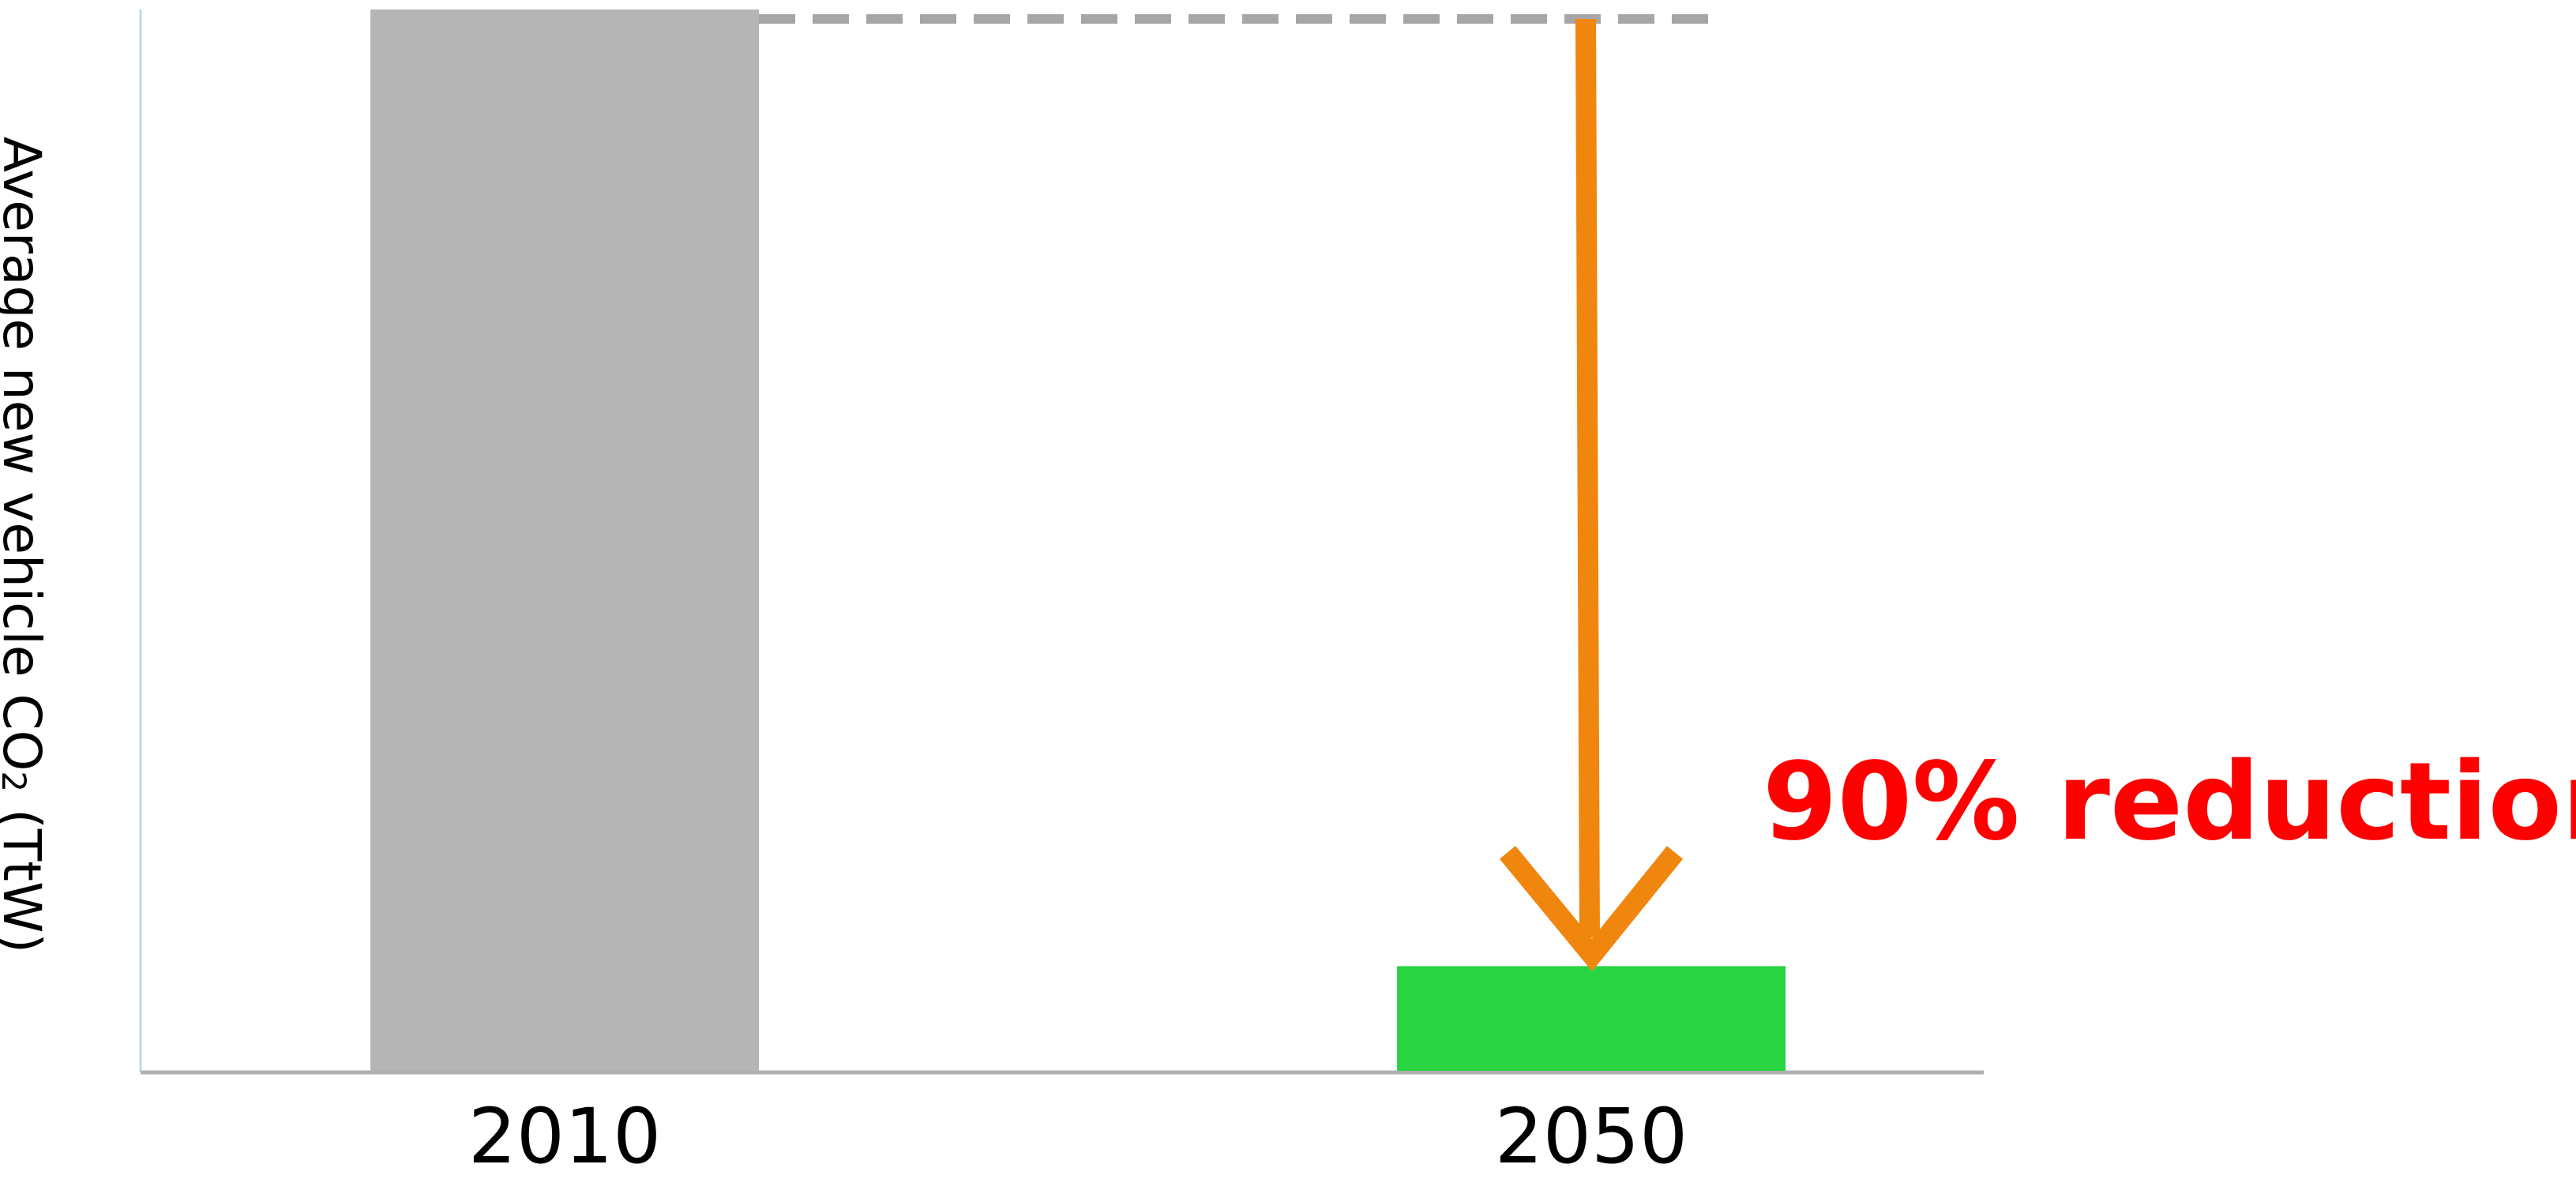 Image resolution: width=2576 pixels, height=1183 pixels. Describe the element at coordinates (564, 540) in the screenshot. I see `bar-2010` at that location.